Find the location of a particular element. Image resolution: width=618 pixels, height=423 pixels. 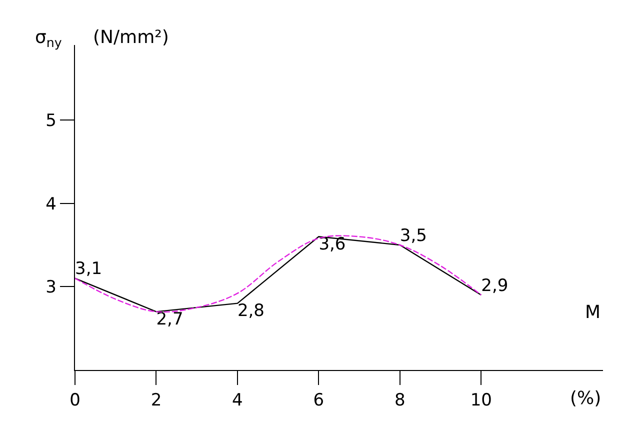

y-tick-label: 4 is located at coordinates (51, 204).